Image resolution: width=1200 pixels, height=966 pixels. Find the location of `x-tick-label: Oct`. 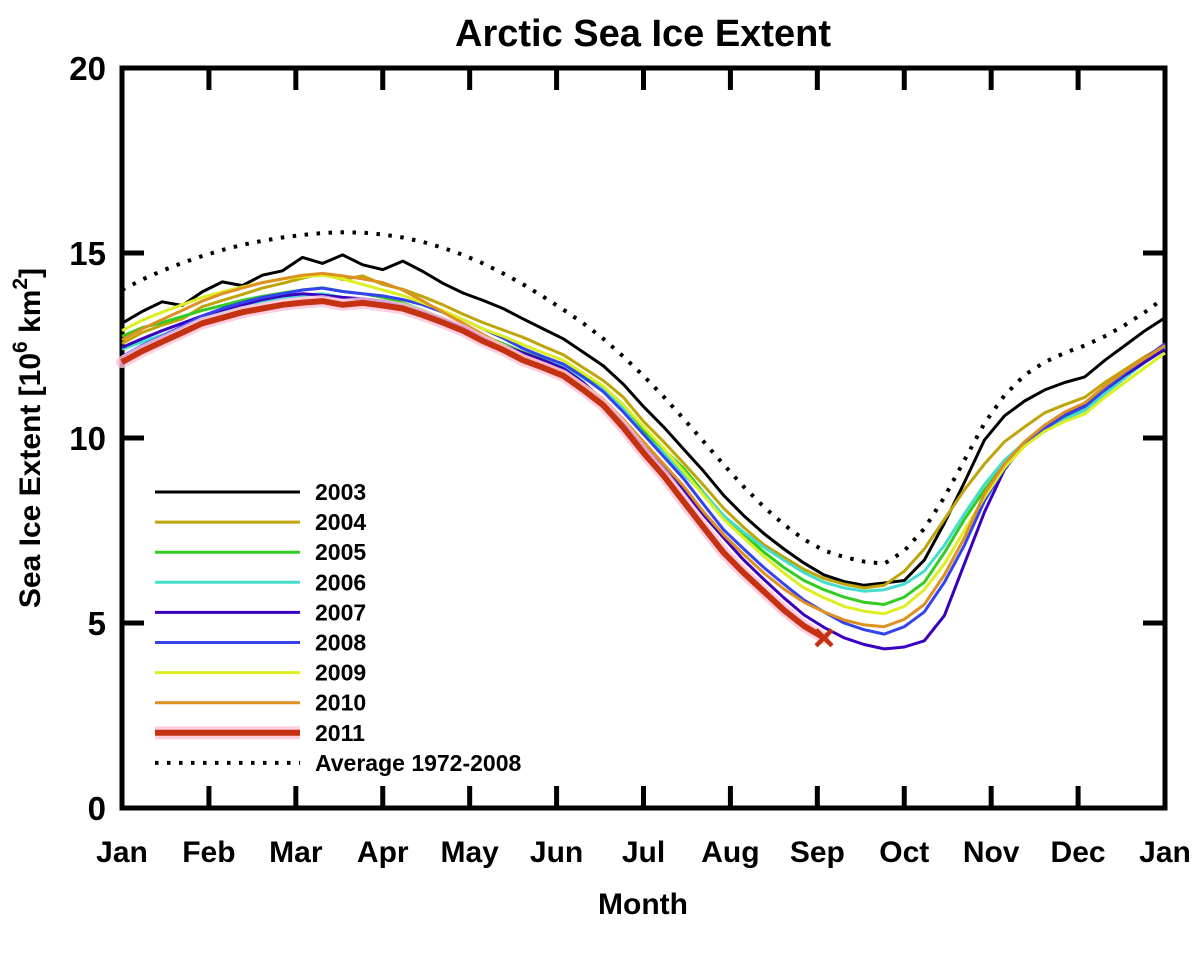

x-tick-label: Oct is located at coordinates (904, 852).